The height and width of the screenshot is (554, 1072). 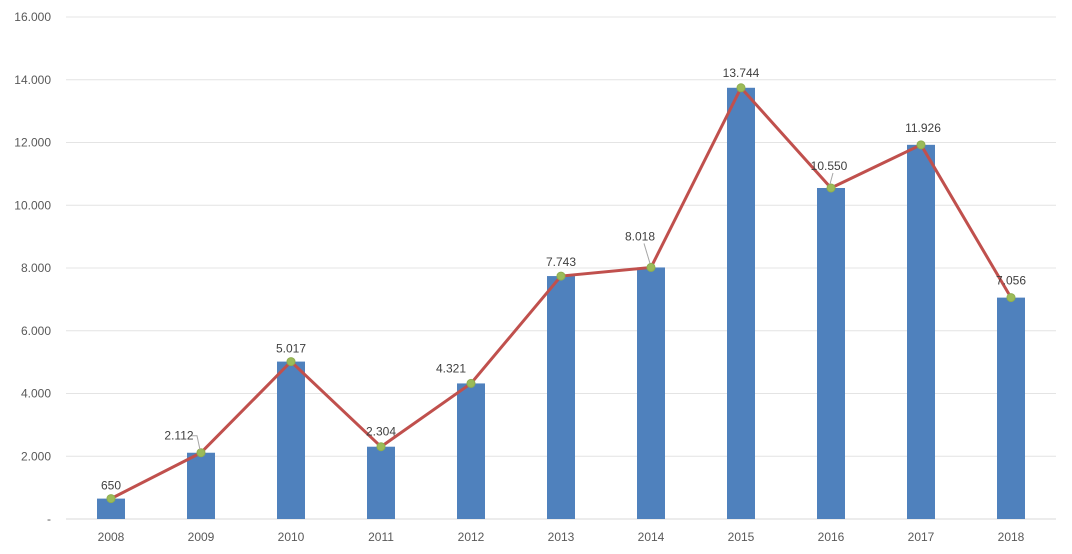 What do you see at coordinates (291, 349) in the screenshot?
I see `data-label-2010: 5.017` at bounding box center [291, 349].